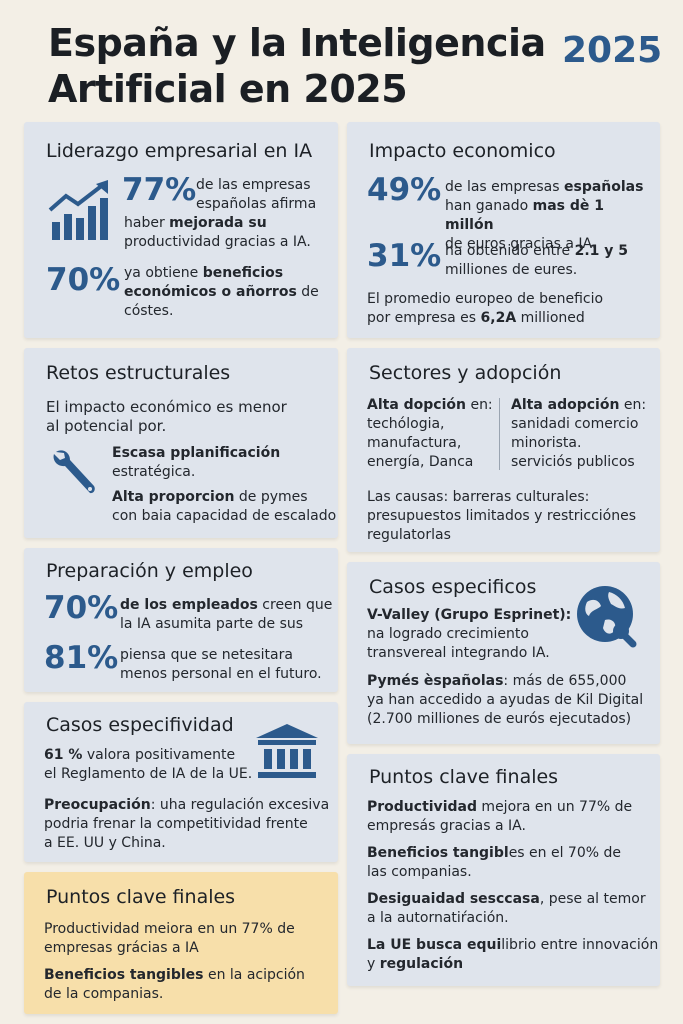  I want to click on line: ya han accedido a ayudas de Kil Digital, so click(505, 700).